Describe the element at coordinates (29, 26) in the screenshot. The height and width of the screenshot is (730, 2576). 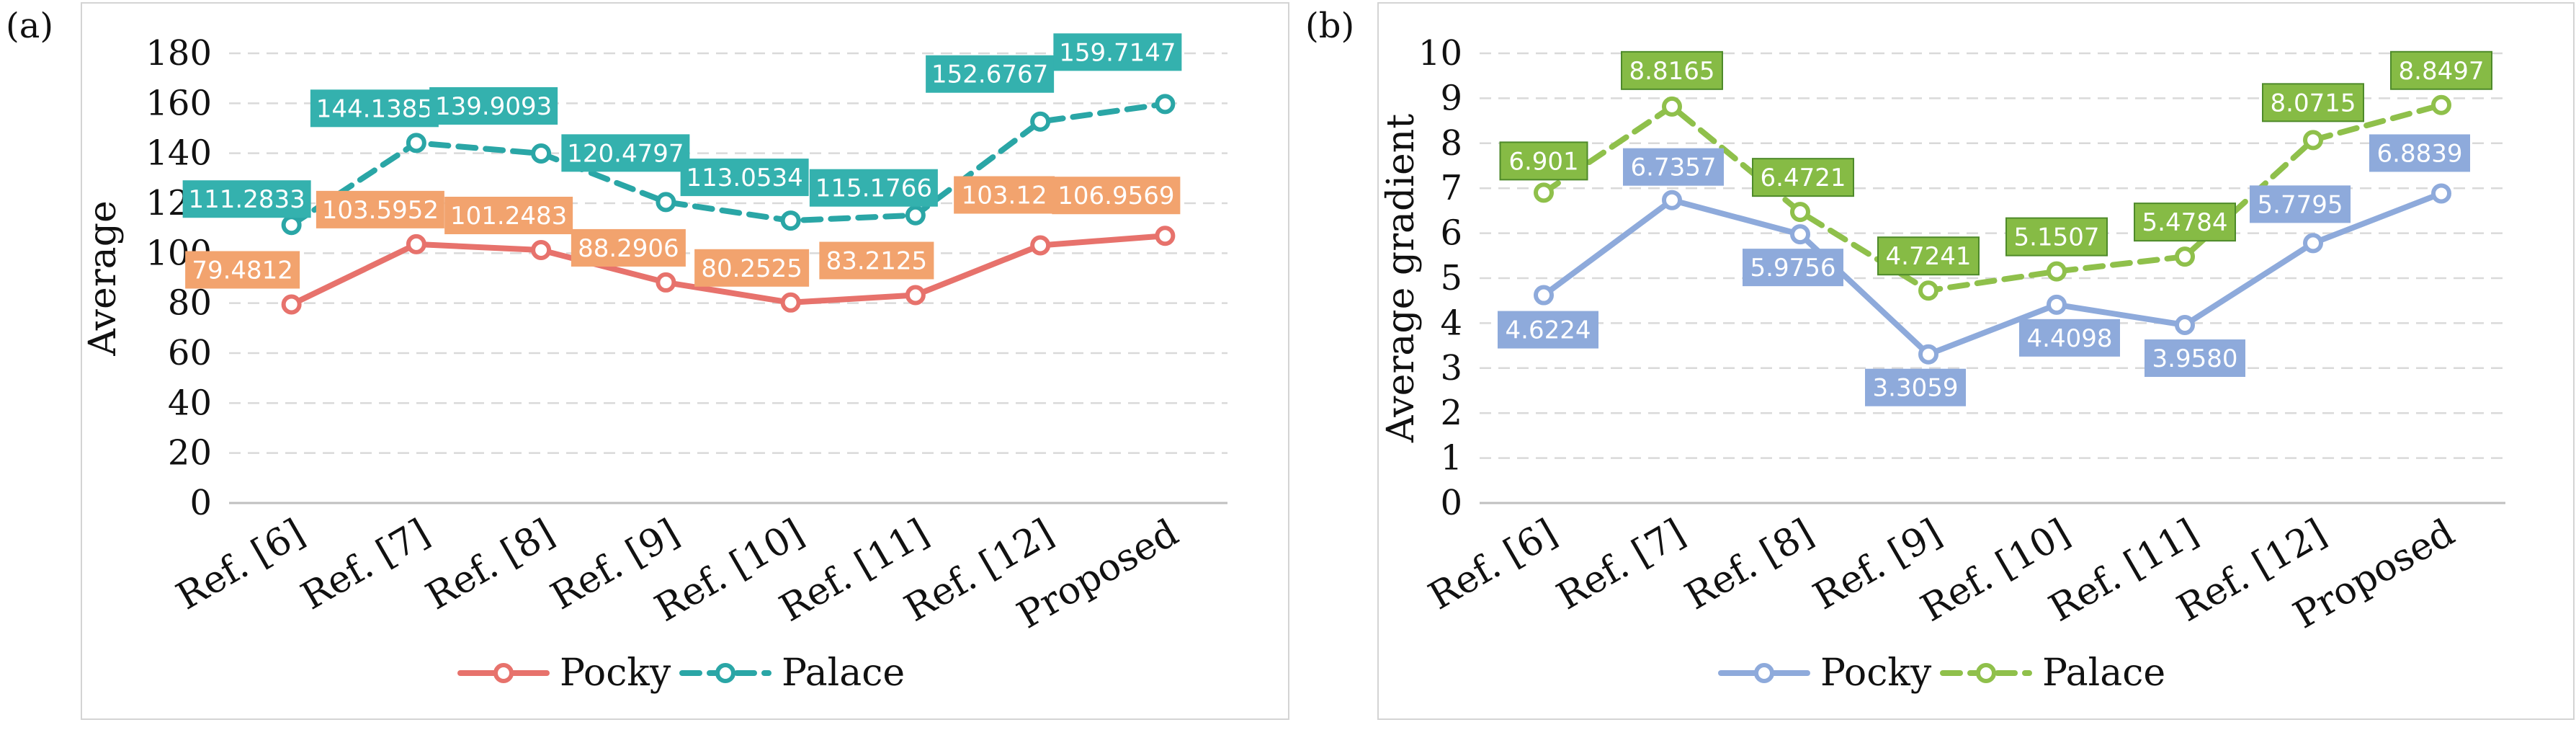
I see `panel-label: (a)` at that location.